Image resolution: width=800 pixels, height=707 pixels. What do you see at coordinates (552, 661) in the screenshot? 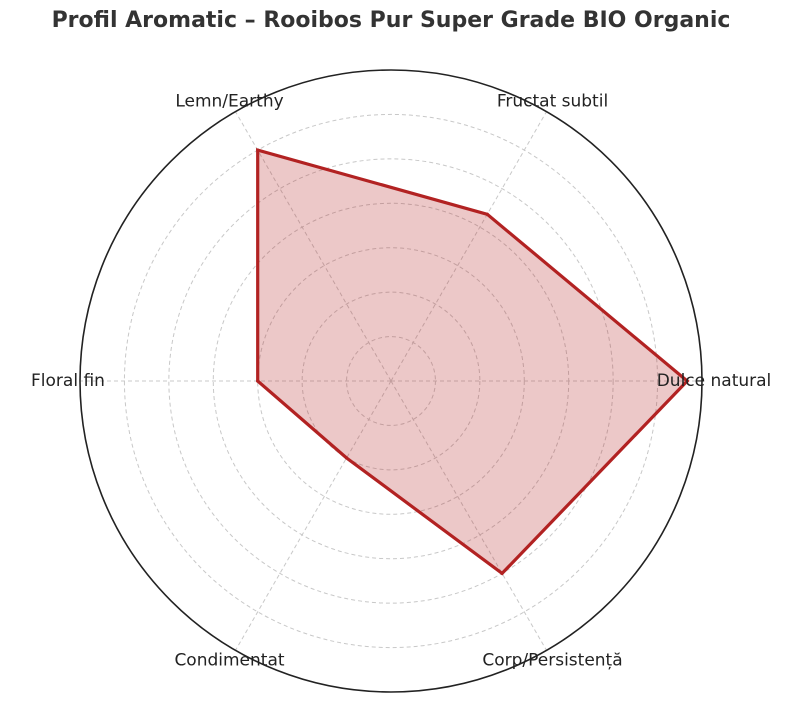
I see `axis-label-5: Corp/Persistență` at bounding box center [552, 661].